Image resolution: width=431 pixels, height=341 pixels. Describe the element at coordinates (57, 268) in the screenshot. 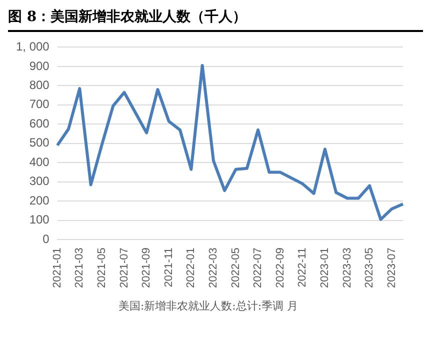

I see `x-tick-label: 2021-01` at that location.